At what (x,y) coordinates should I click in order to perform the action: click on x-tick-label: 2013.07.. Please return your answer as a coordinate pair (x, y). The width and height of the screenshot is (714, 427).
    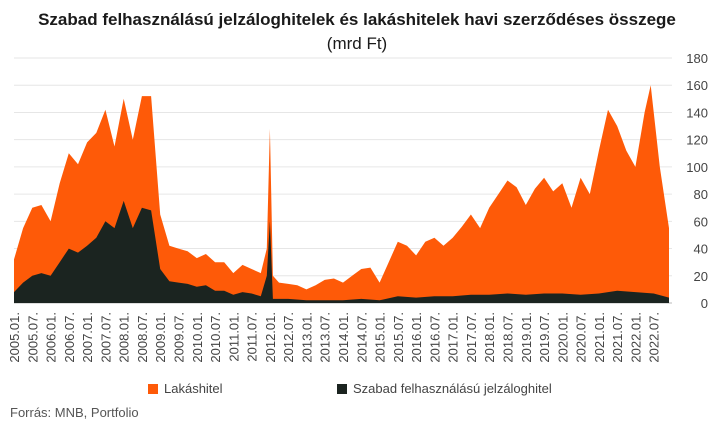
    Looking at the image, I should click on (325, 337).